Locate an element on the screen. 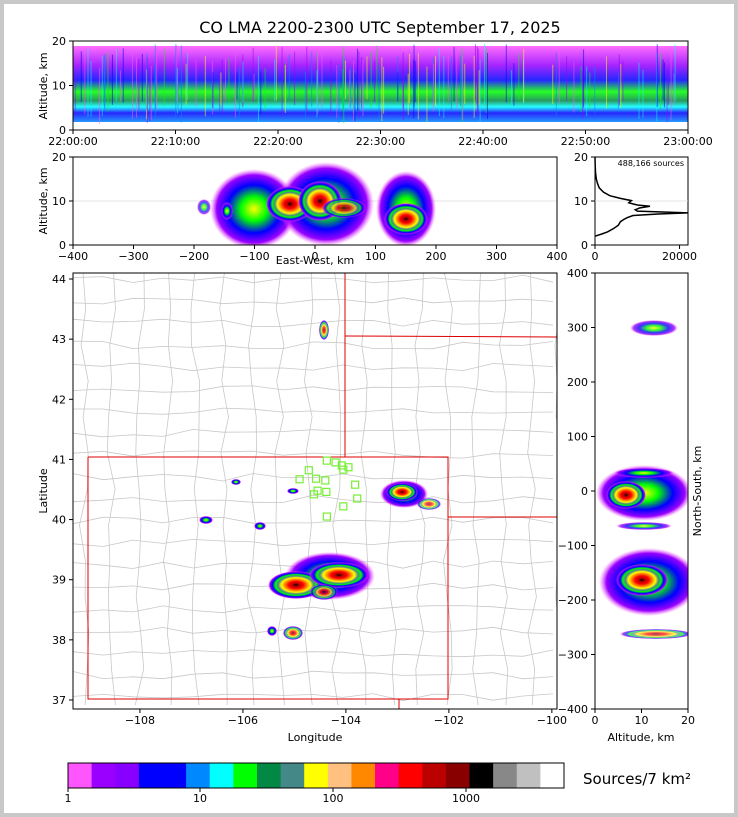 The image size is (738, 817). colorbar-label: Sources/7 km² is located at coordinates (637, 779).